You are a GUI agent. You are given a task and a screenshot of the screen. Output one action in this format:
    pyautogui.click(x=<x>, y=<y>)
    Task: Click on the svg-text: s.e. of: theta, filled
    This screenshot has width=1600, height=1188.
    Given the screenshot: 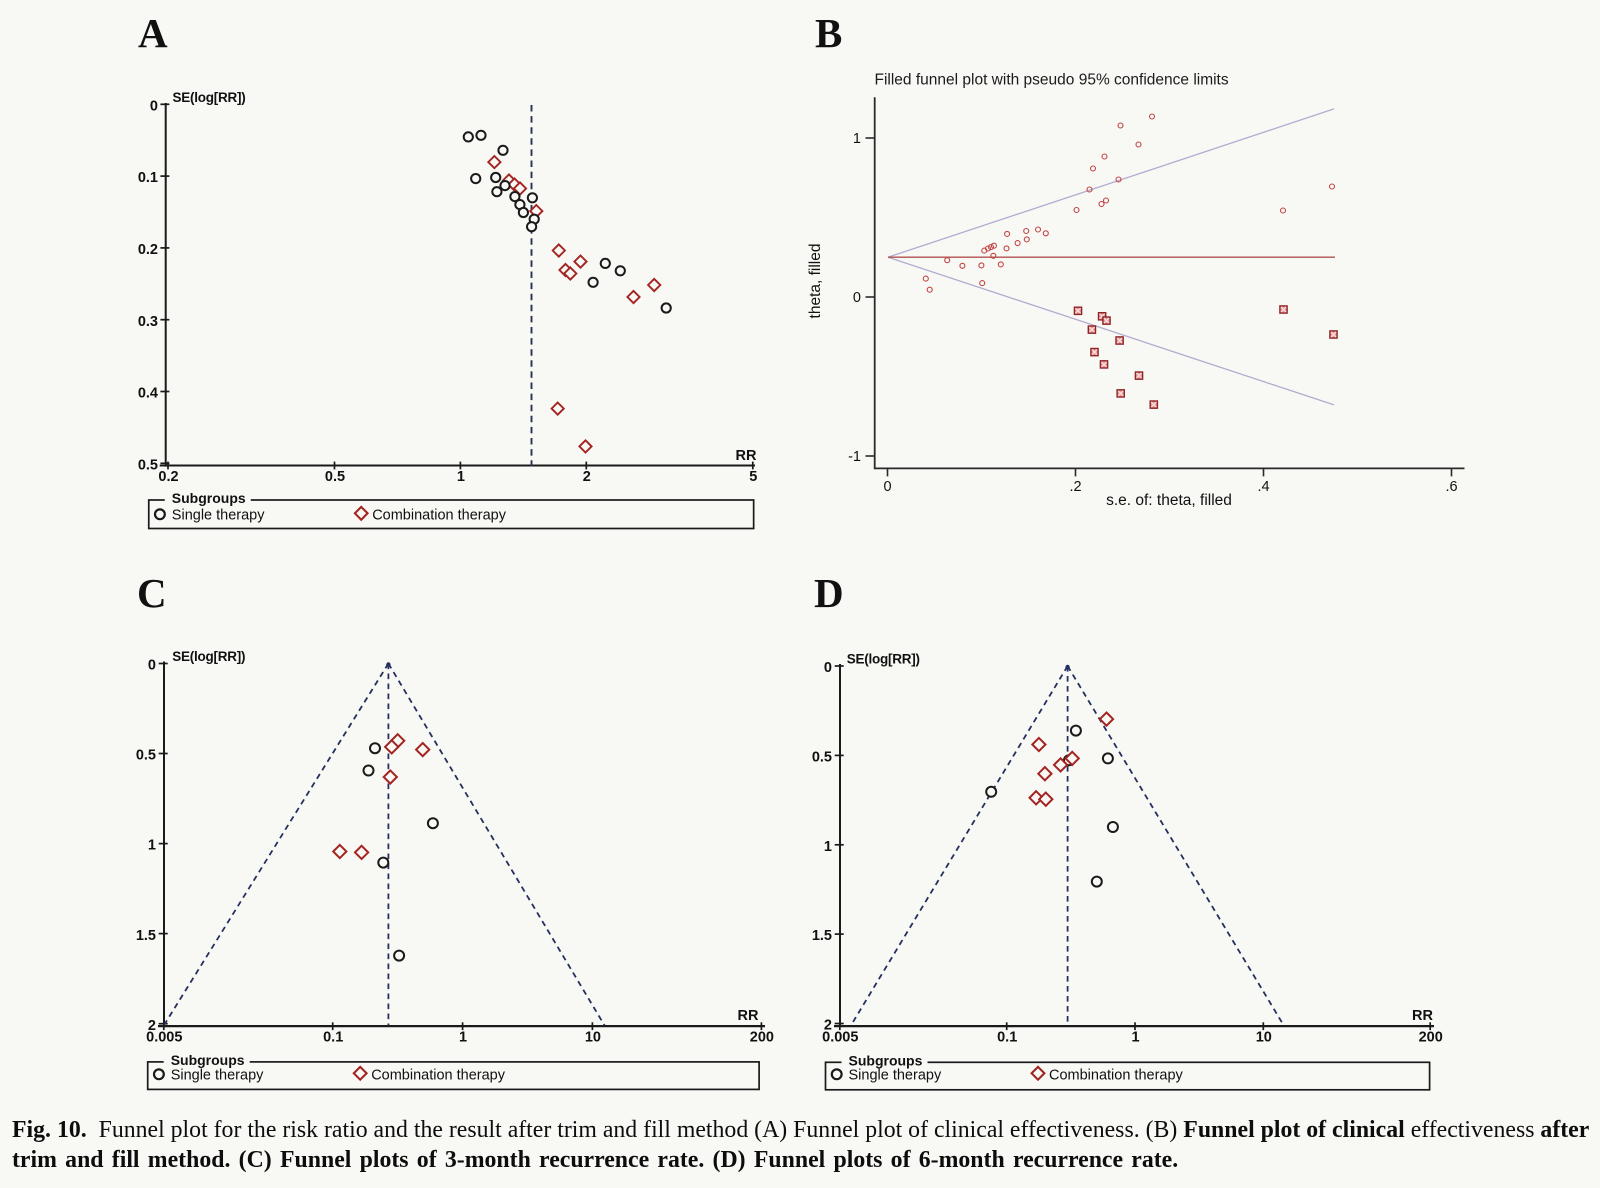 What is the action you would take?
    pyautogui.click(x=1169, y=500)
    